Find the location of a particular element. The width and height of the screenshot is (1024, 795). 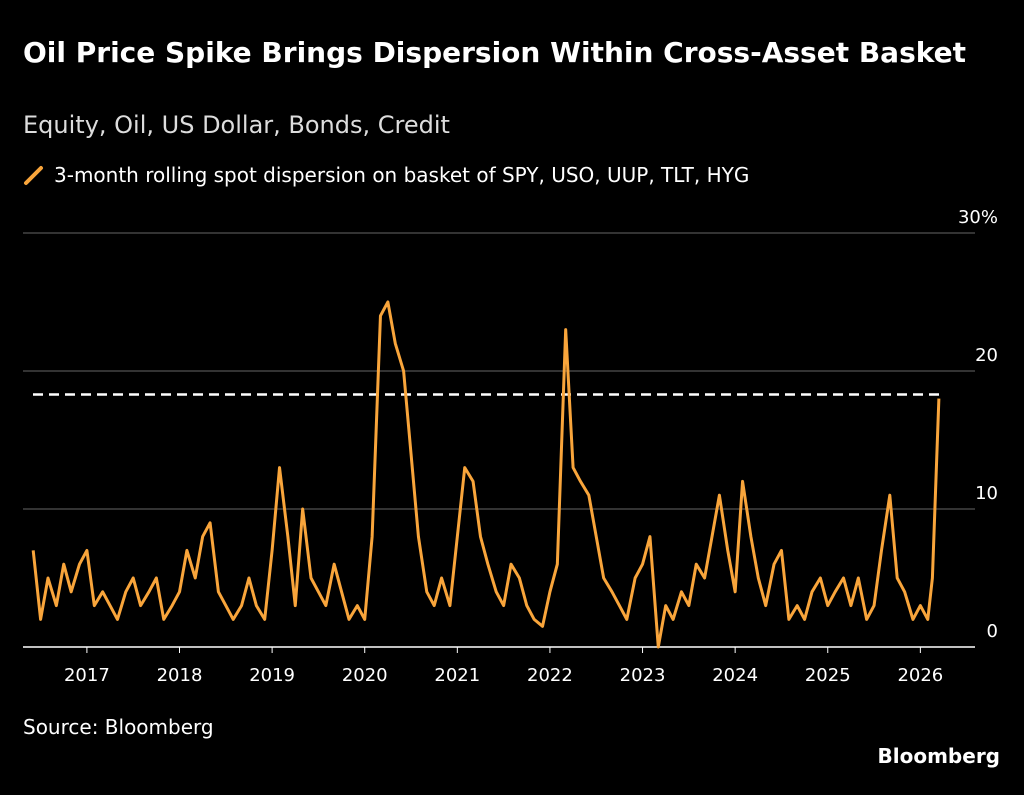

source: Source: Bloomberg is located at coordinates (118, 727).